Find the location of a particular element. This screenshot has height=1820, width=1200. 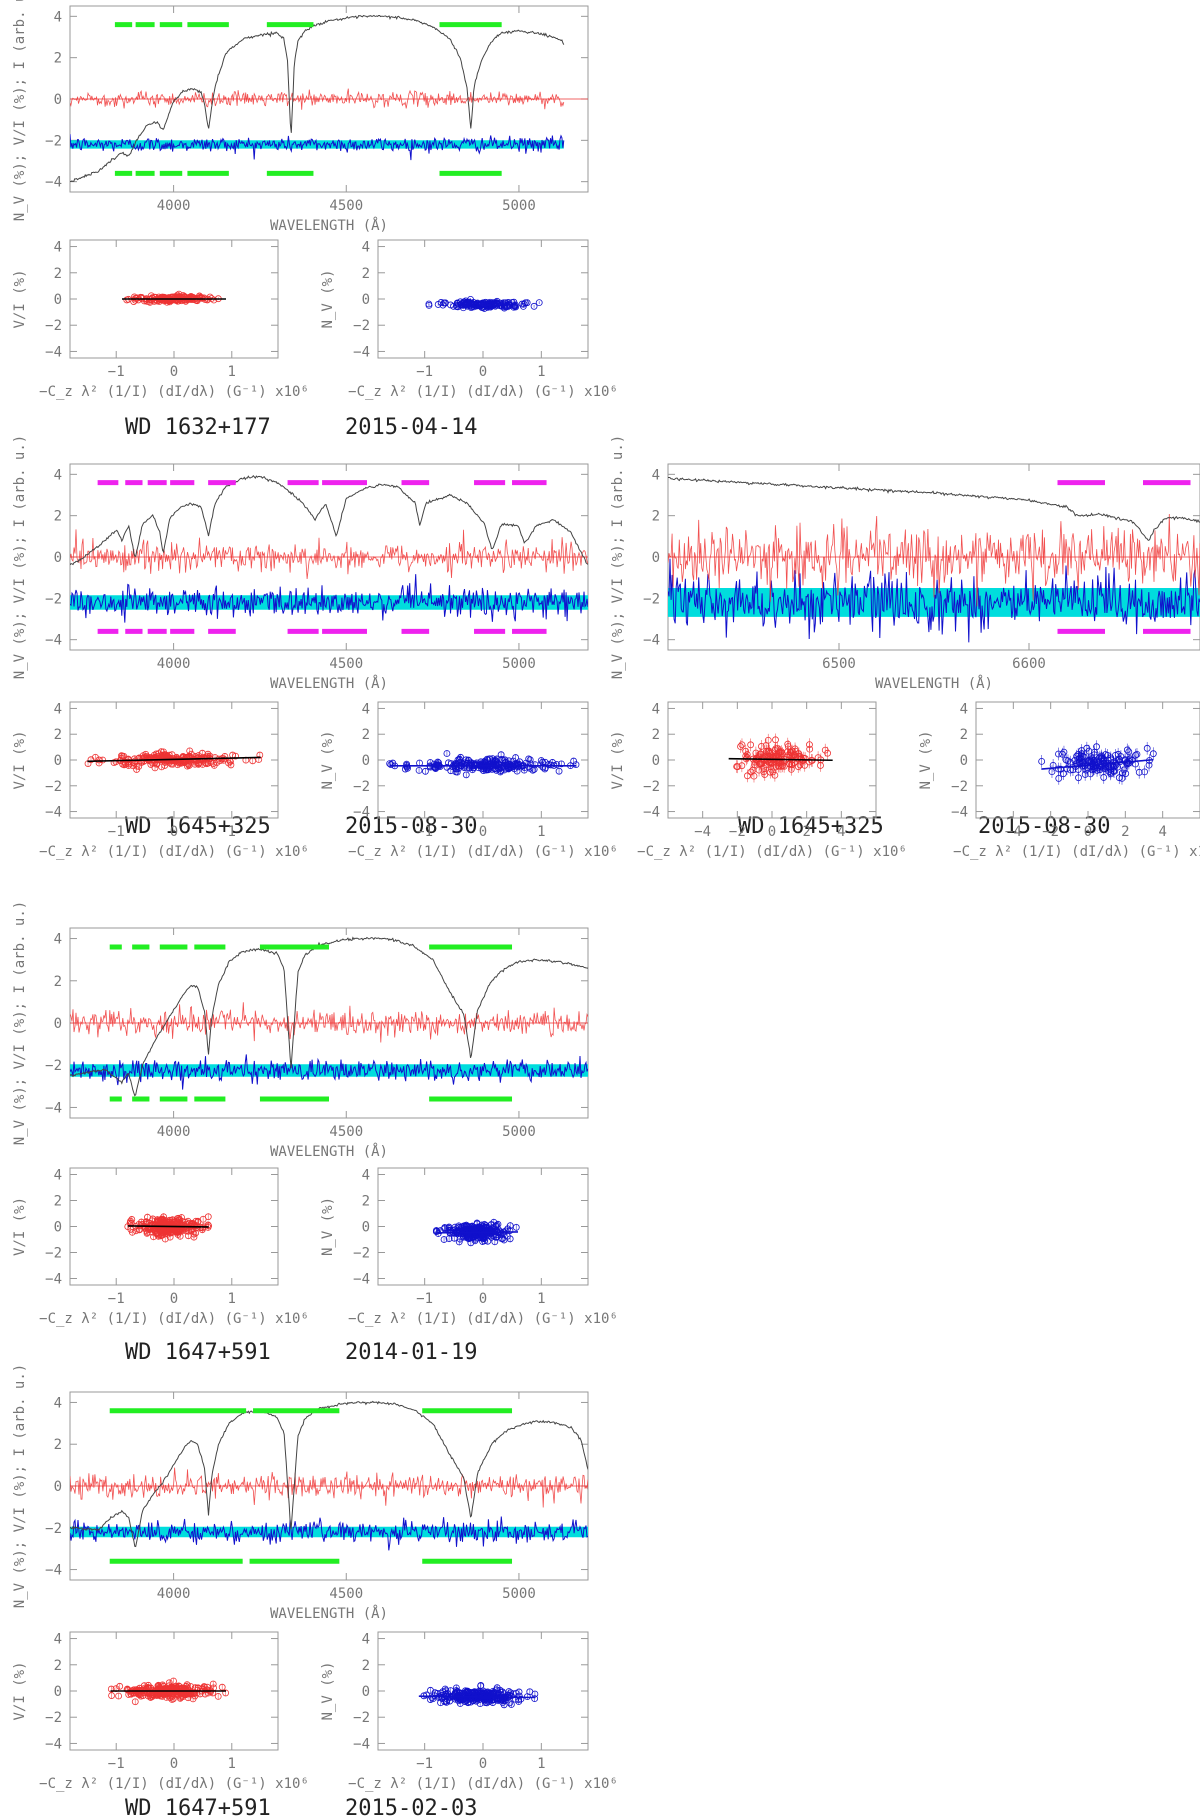

y-axis-label: N_V (%) is located at coordinates (926, 759).